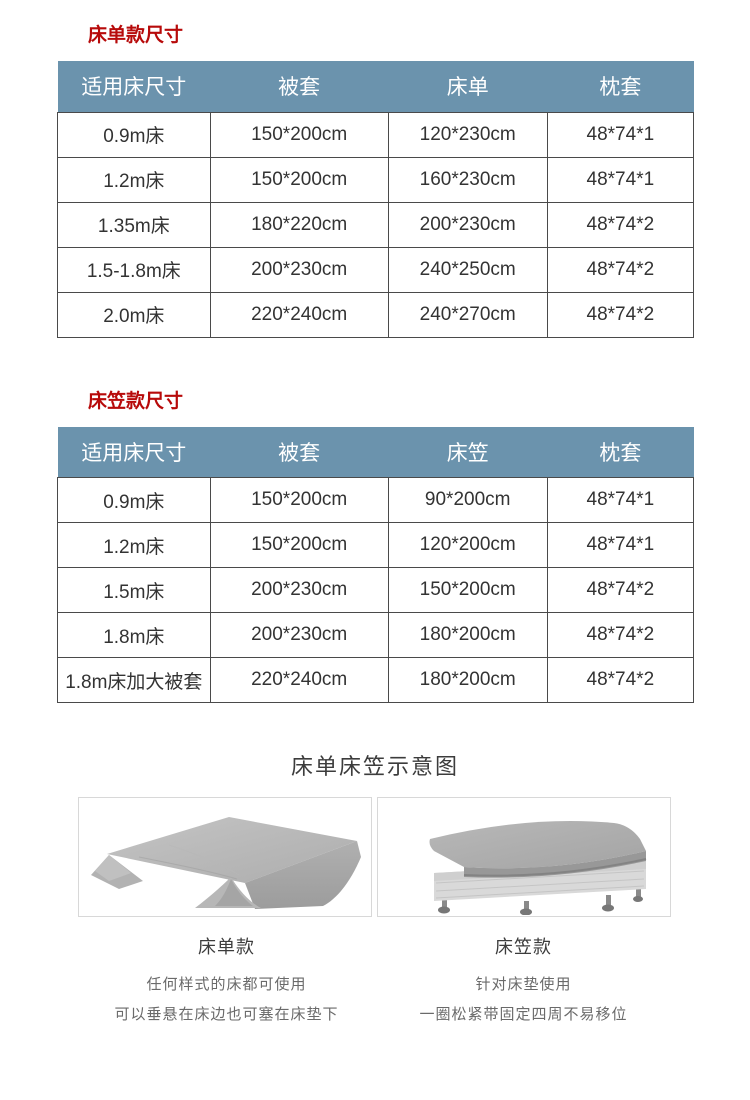 The width and height of the screenshot is (750, 1100). Describe the element at coordinates (226, 970) in the screenshot. I see `flat-sheet-caption: 床单款 任何样式的床都可使用 可以垂悬在床边也可塞在床垫下` at that location.